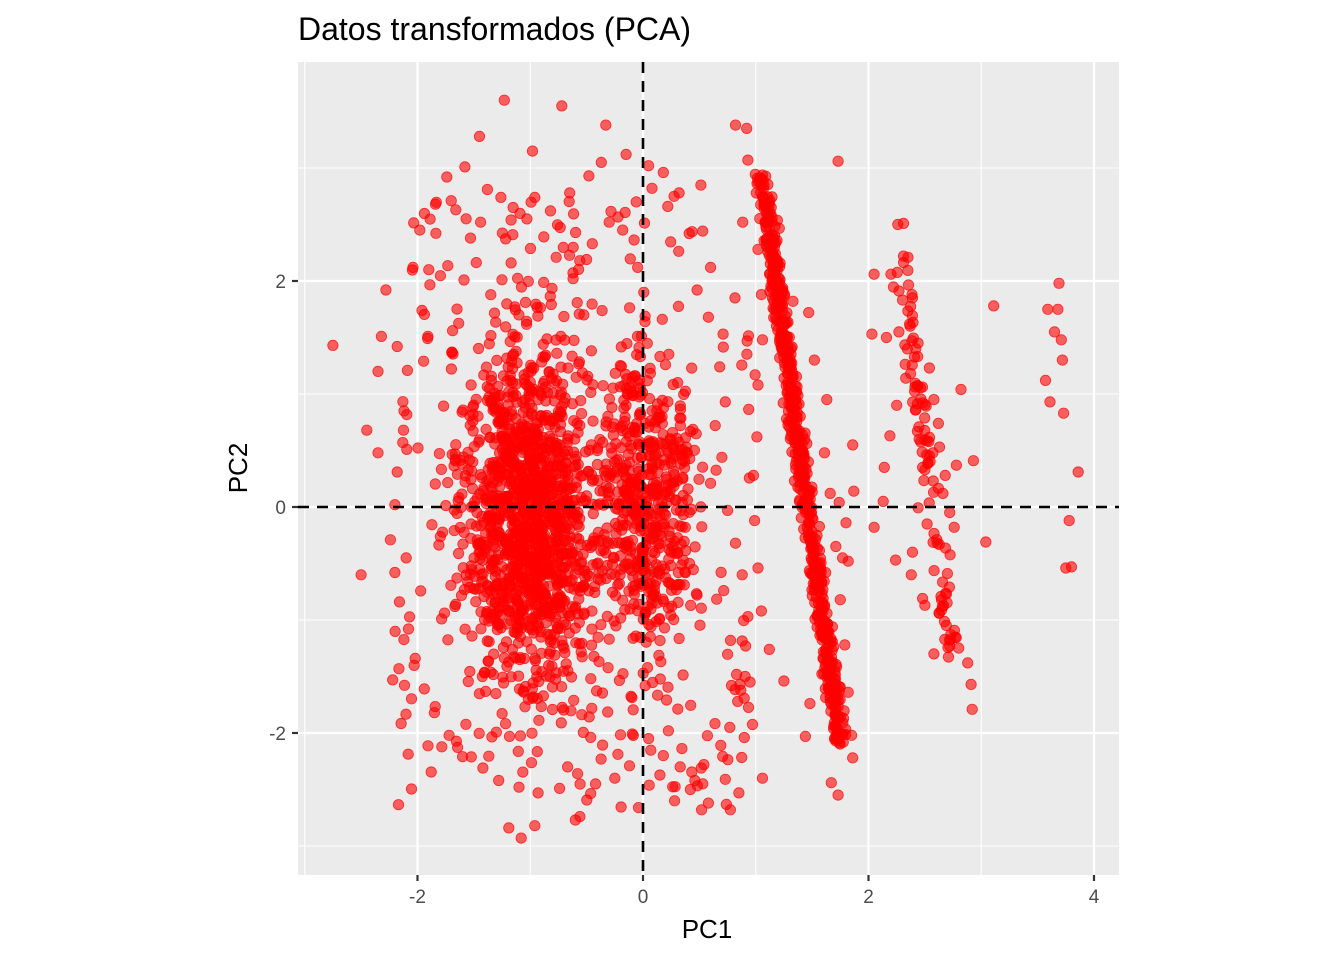 This screenshot has height=960, width=1344. I want to click on y-axis: -2 0 2, so click(283, 508).